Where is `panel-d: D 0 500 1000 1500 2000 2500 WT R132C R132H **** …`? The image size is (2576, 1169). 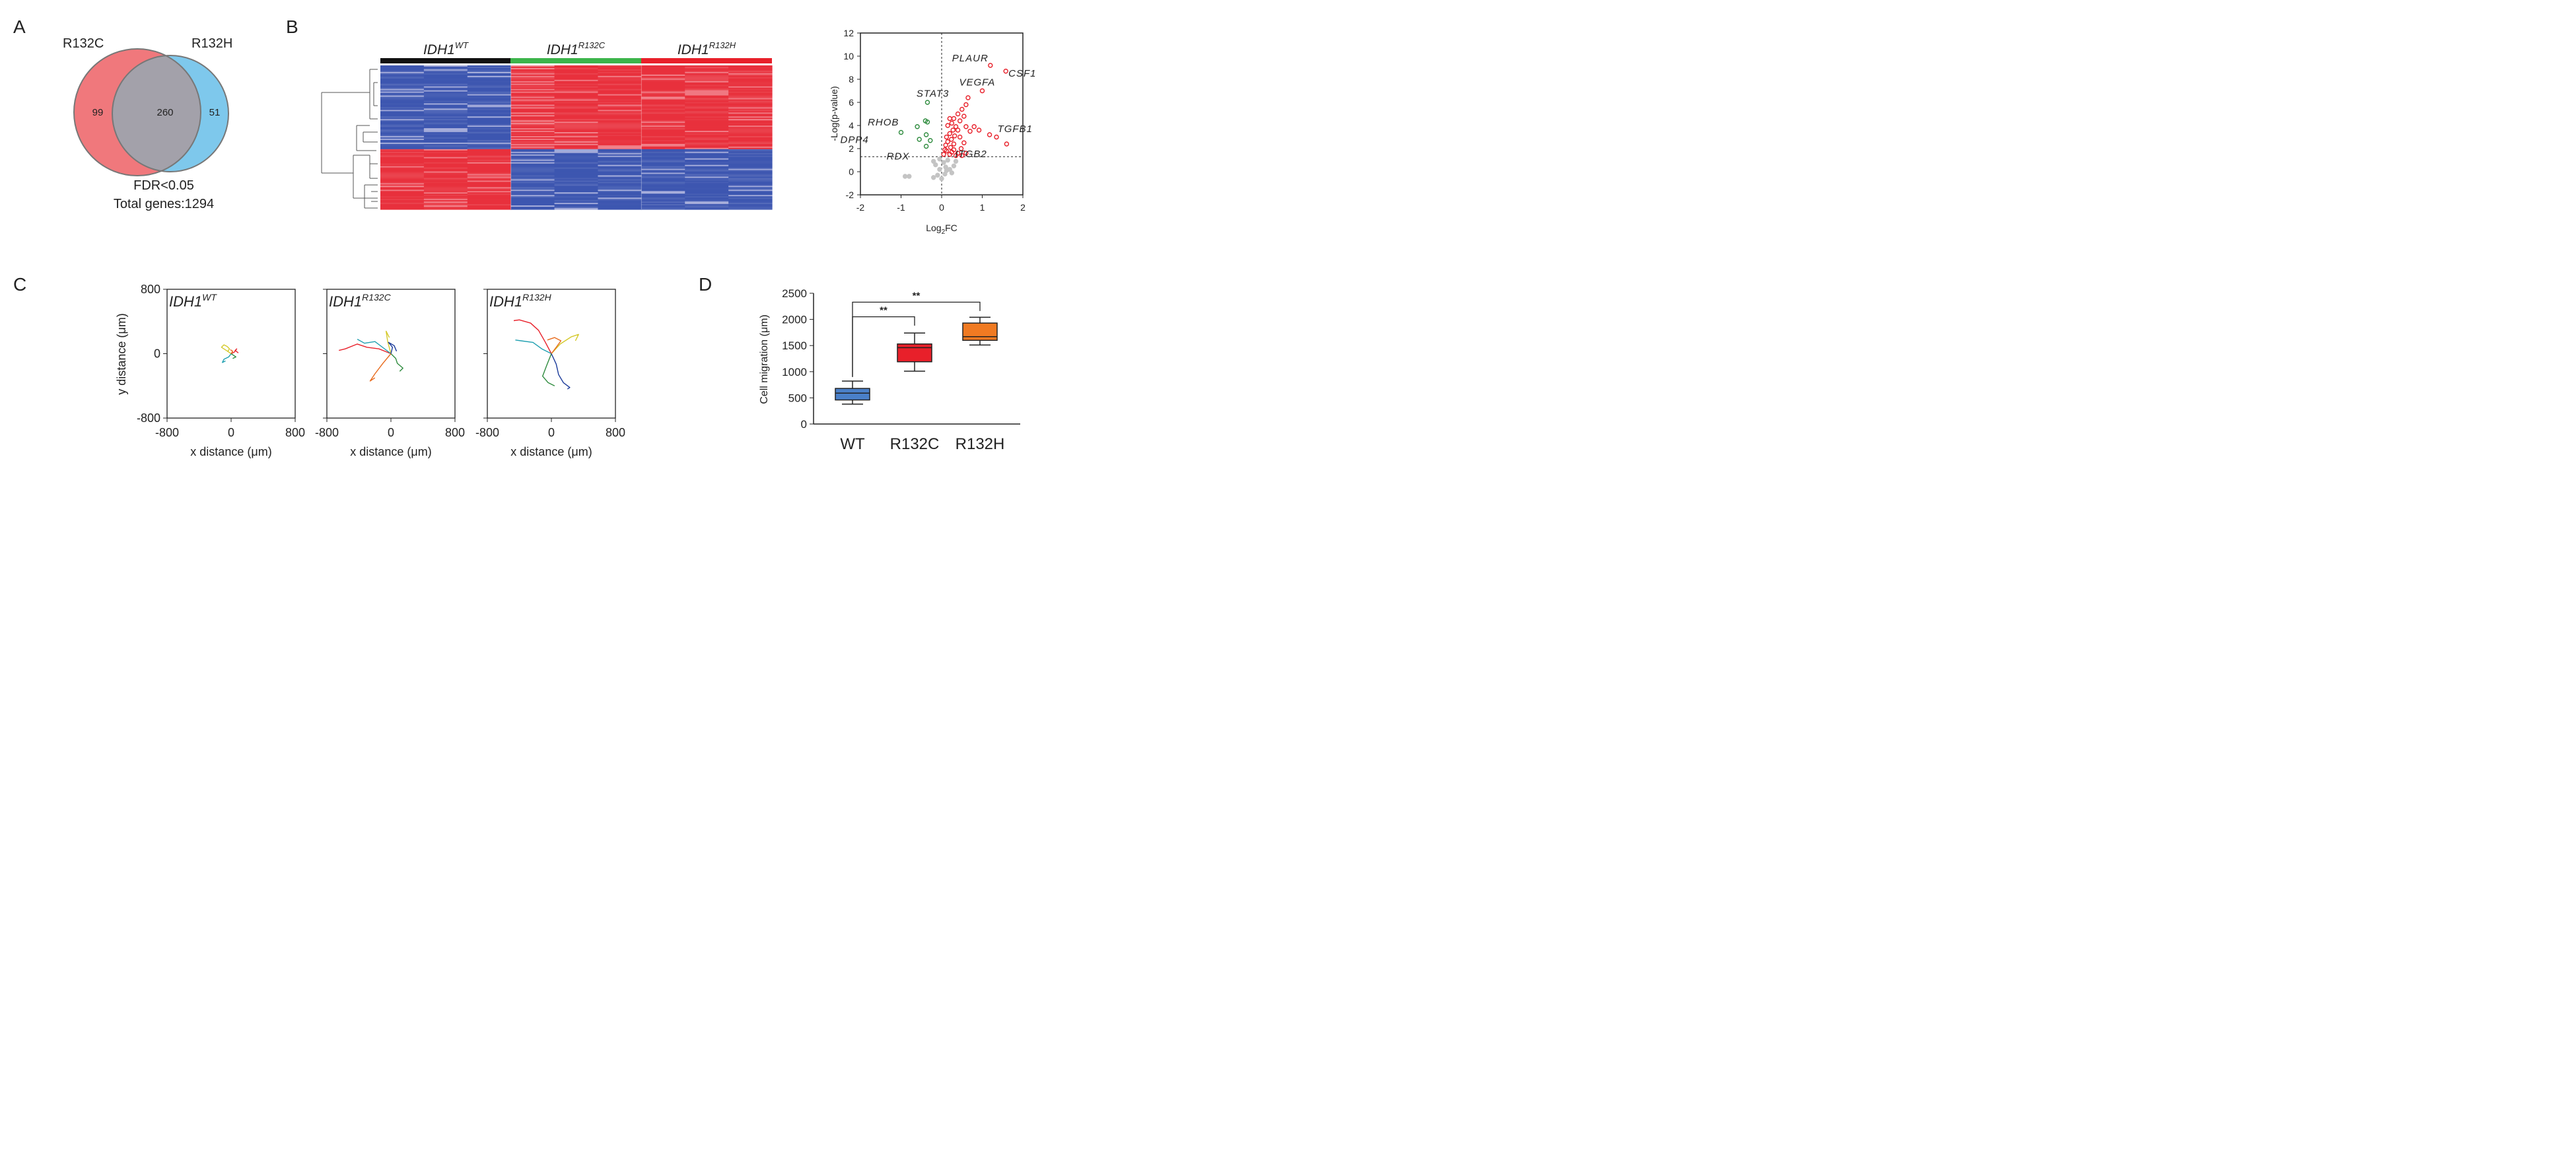
panel-d: D 0 500 1000 1500 2000 2500 WT R132C R132H **** … is located at coordinates (860, 363).